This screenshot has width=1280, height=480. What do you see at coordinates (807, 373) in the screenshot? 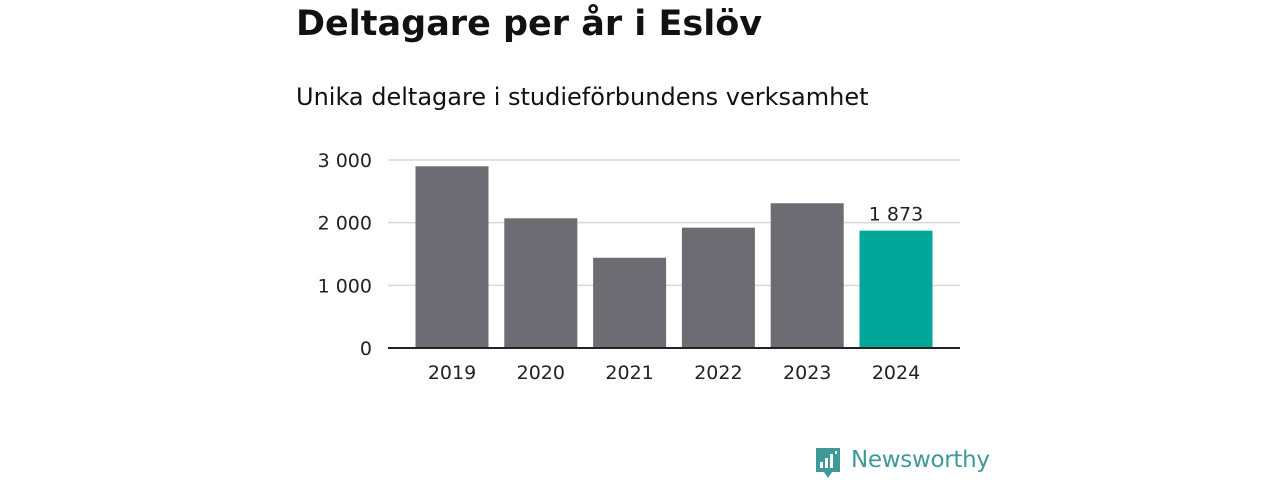
I see `x-tick-label: 2023` at bounding box center [807, 373].